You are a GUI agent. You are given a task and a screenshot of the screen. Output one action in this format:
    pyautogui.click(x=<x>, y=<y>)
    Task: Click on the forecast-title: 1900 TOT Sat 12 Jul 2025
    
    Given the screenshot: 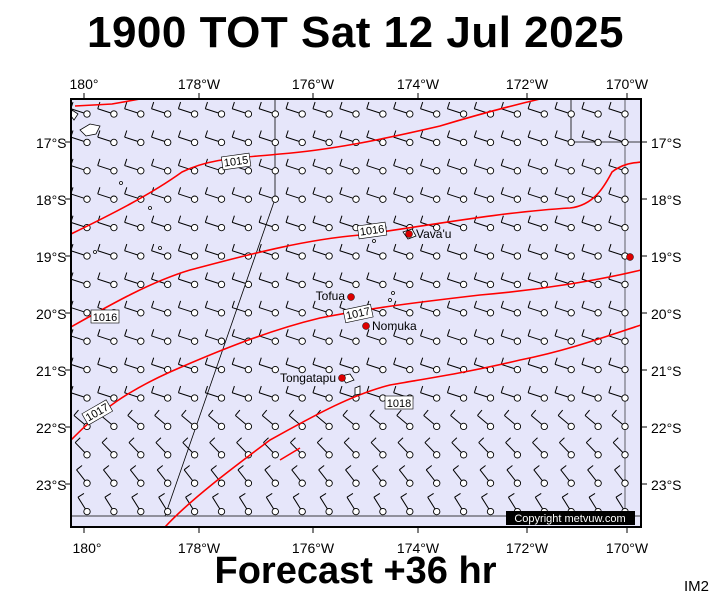 What is the action you would take?
    pyautogui.click(x=355, y=32)
    